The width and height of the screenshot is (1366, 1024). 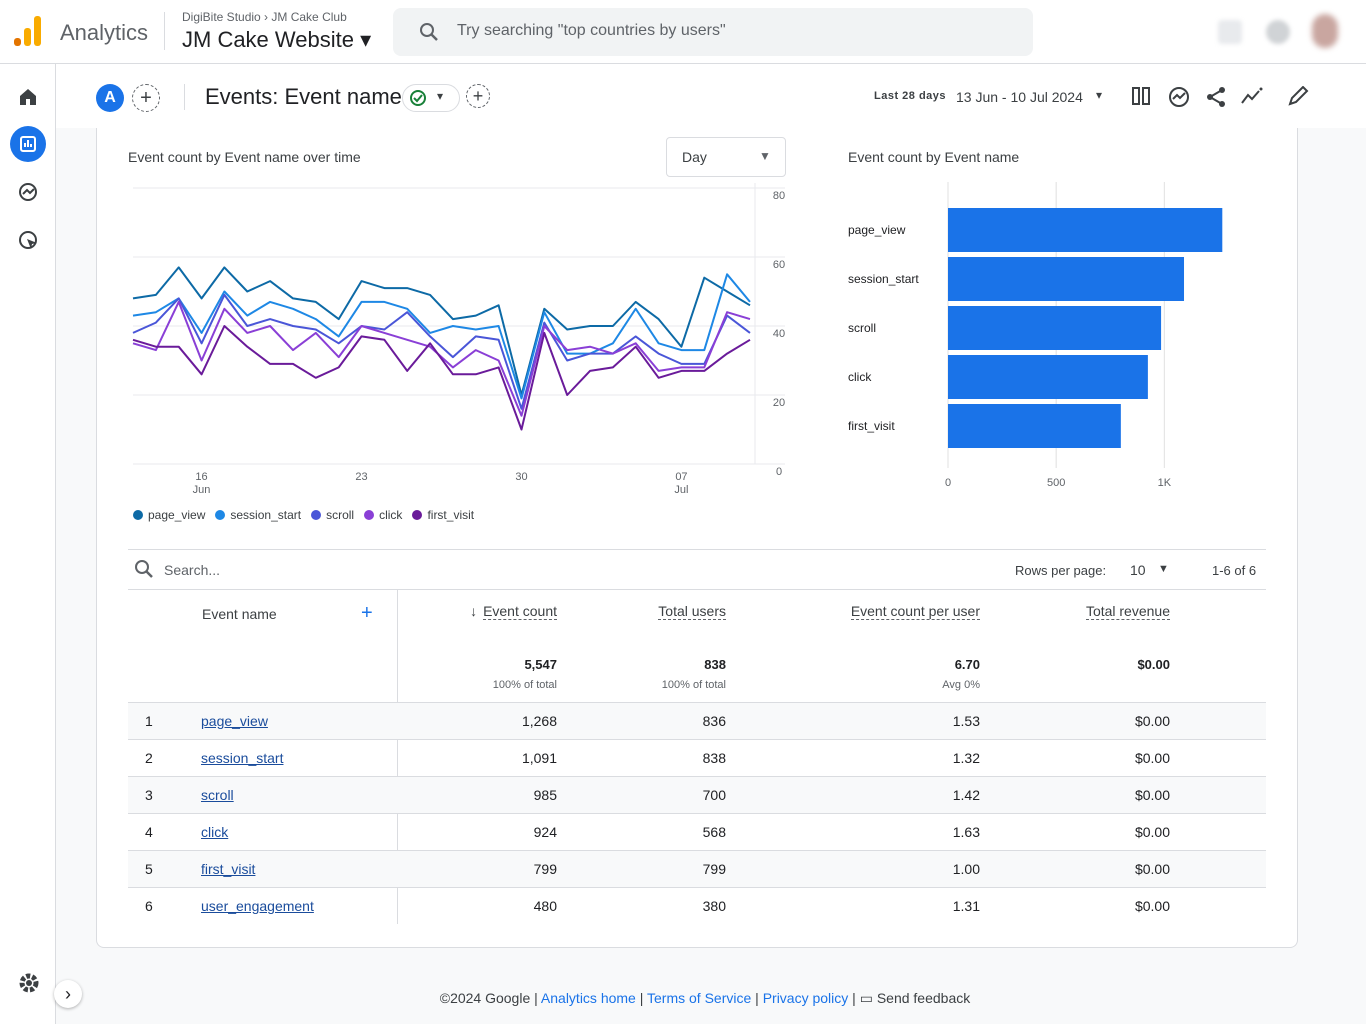 What do you see at coordinates (361, 477) in the screenshot?
I see `x-tick-label: 23` at bounding box center [361, 477].